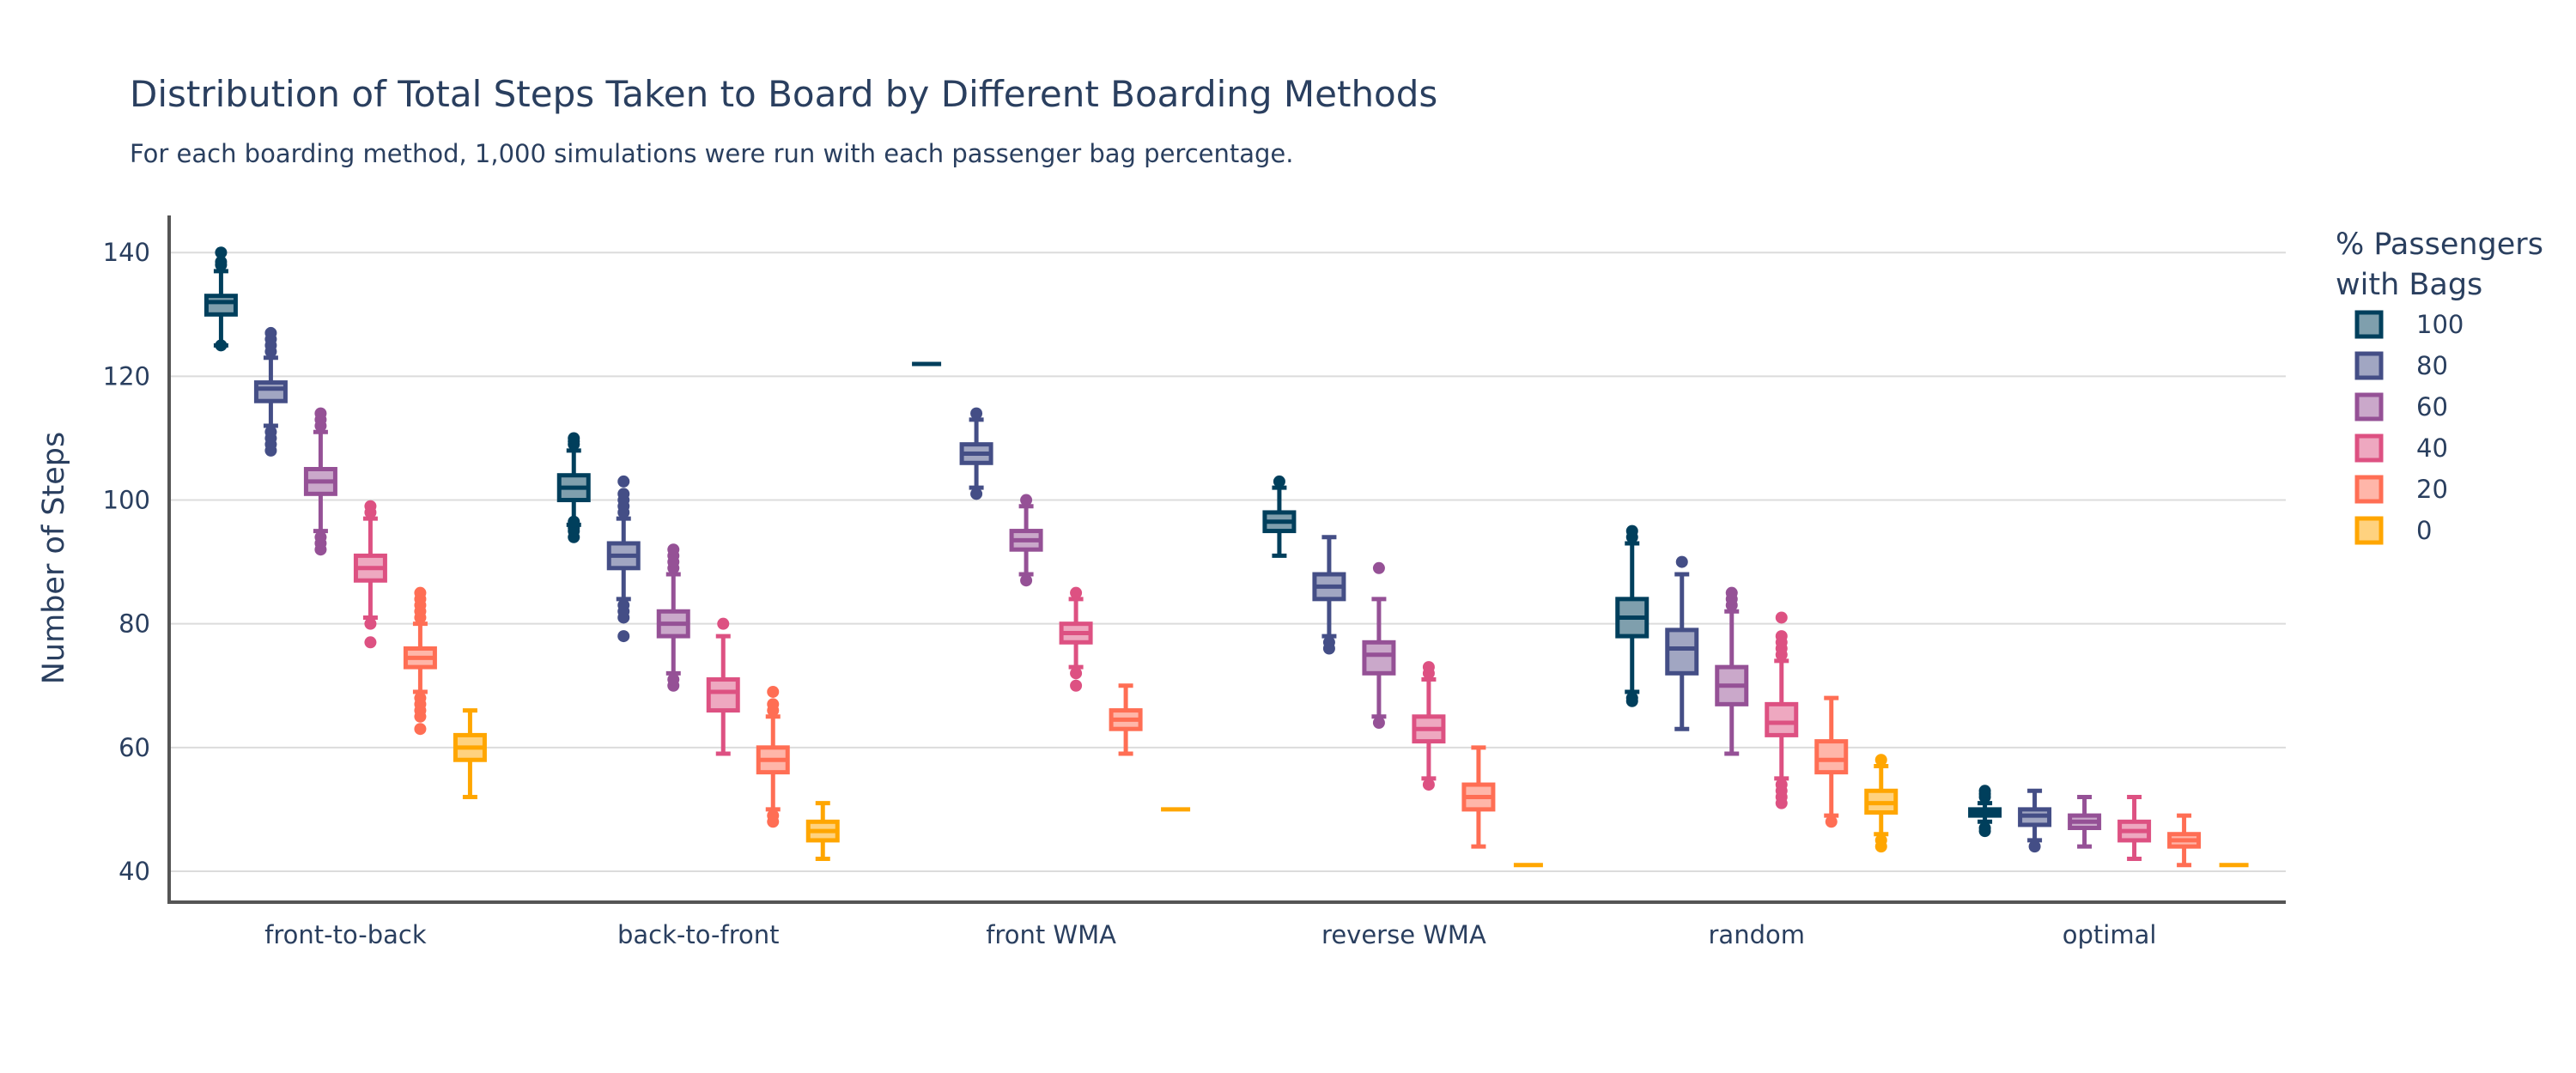 The image size is (2576, 1073). What do you see at coordinates (1478, 797) in the screenshot?
I see `box-20-reverse-WMA` at bounding box center [1478, 797].